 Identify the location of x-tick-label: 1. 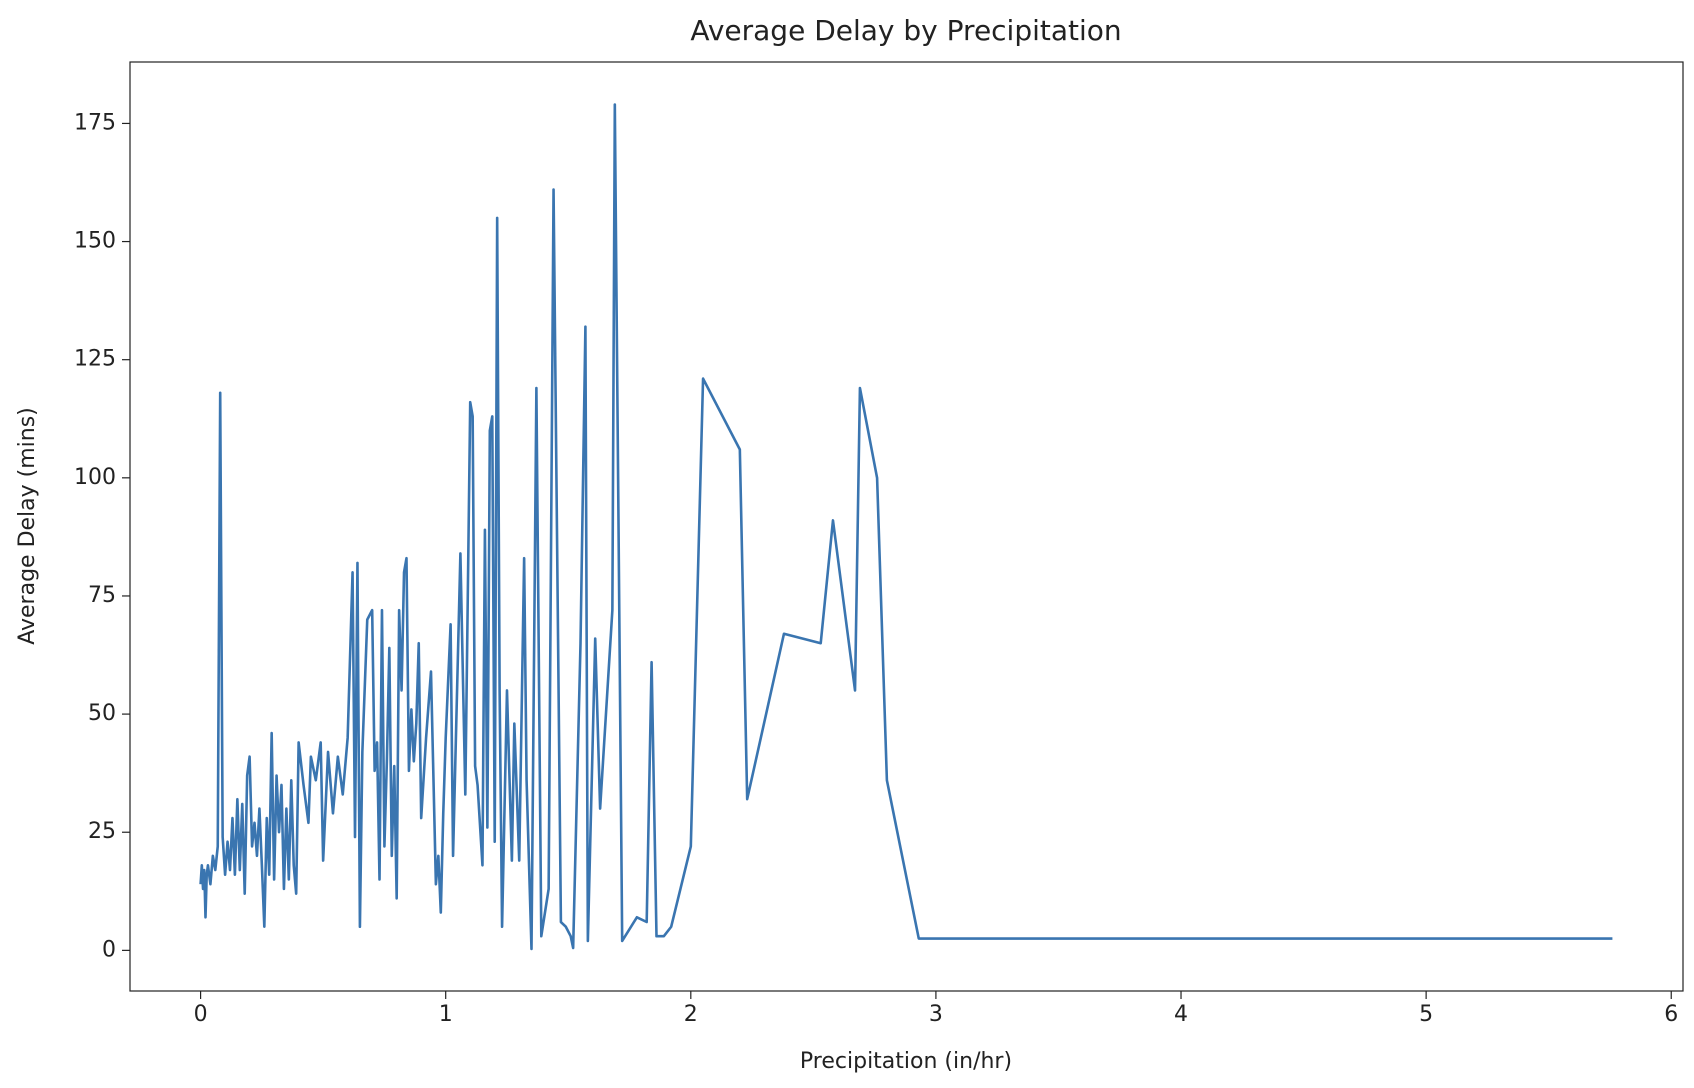
(446, 1014).